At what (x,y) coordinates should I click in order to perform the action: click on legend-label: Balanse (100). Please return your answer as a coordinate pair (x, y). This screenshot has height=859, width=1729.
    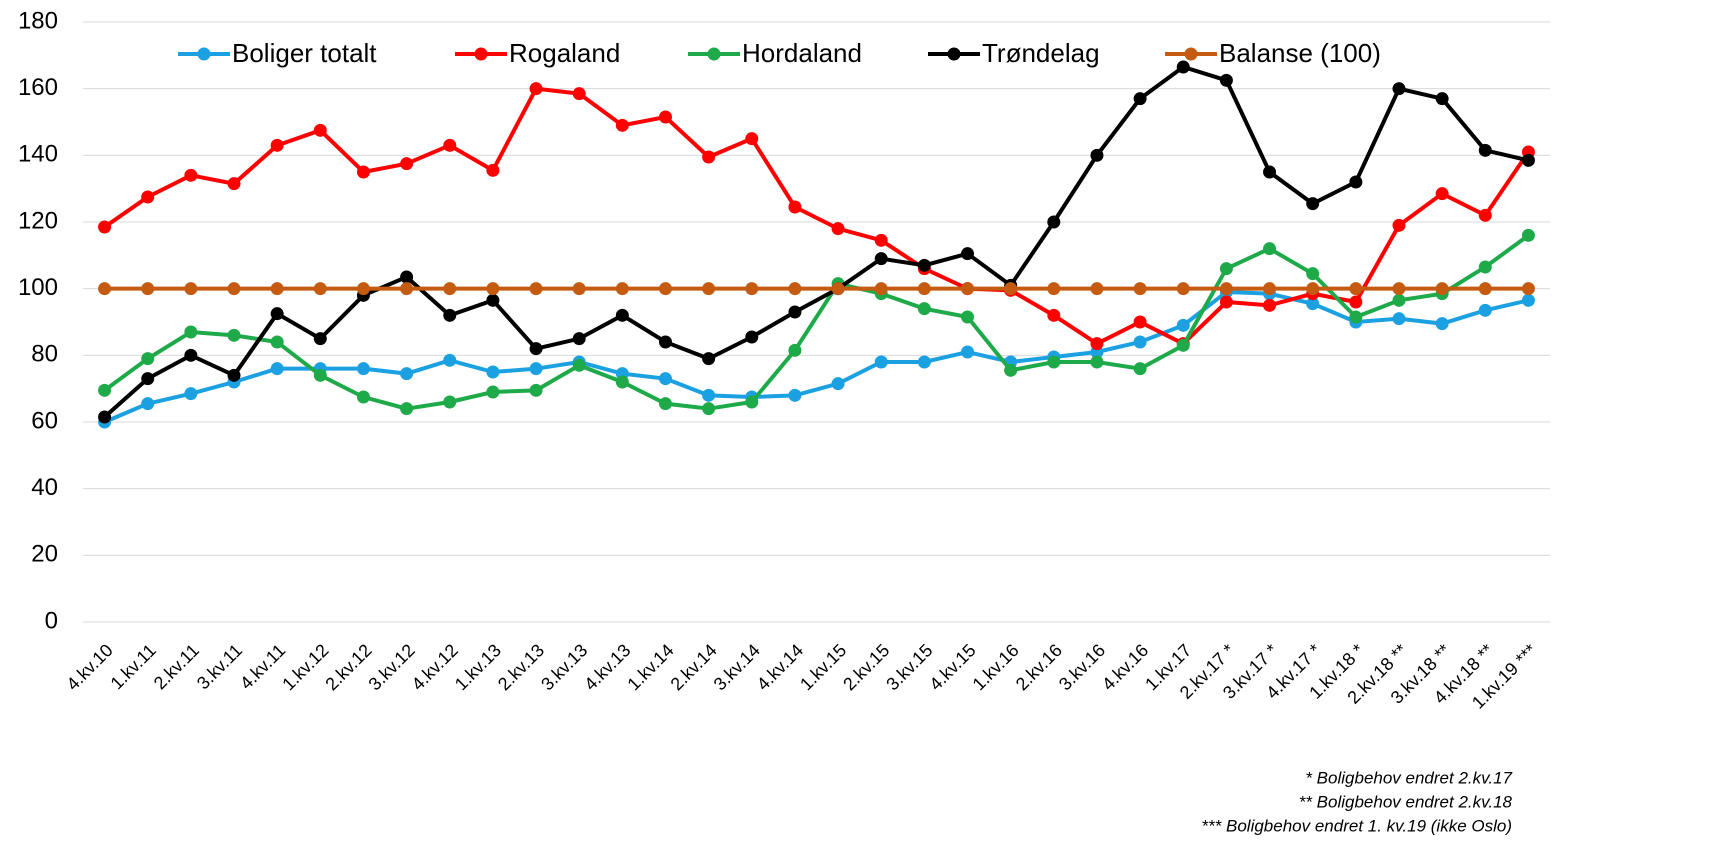
    Looking at the image, I should click on (1300, 53).